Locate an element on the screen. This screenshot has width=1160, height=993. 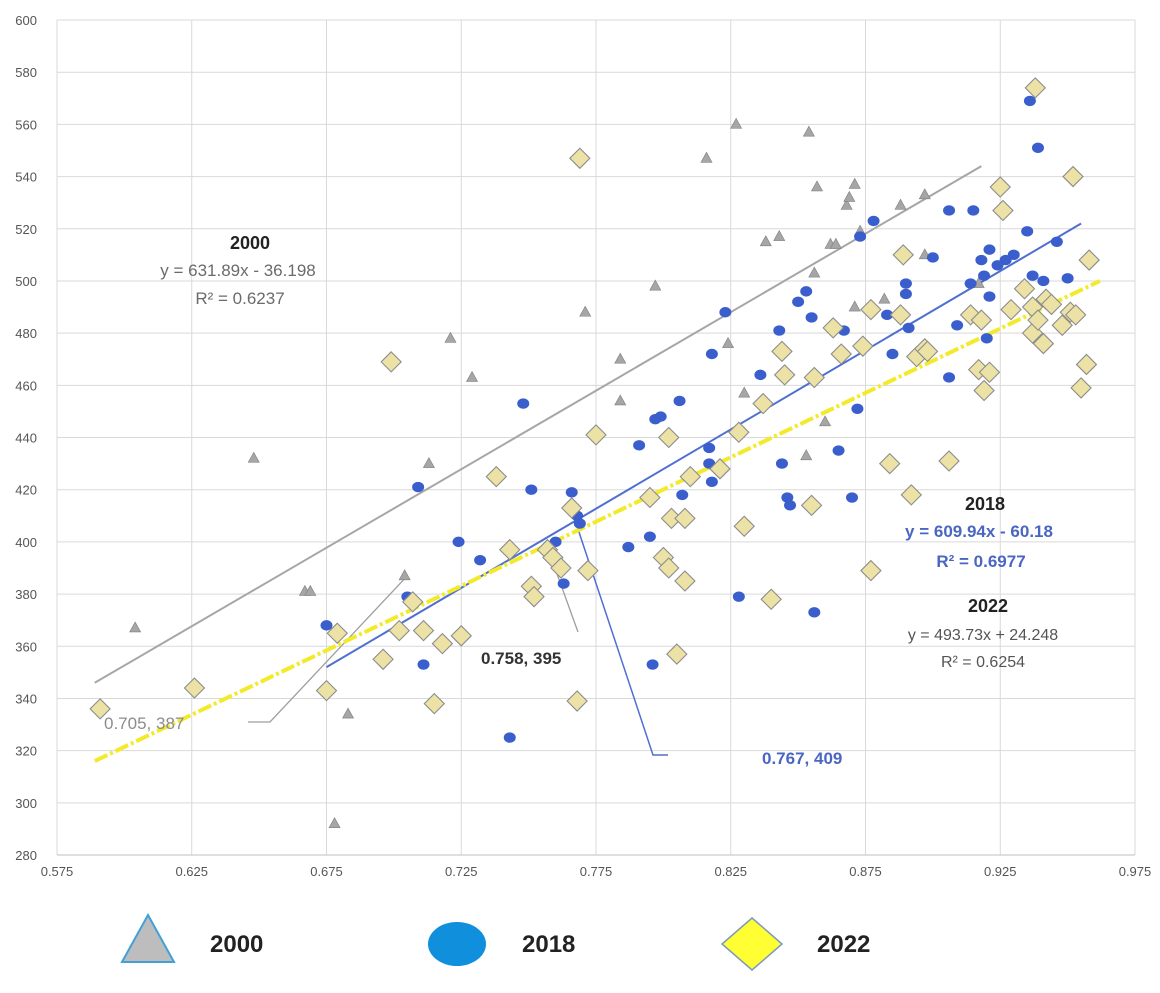
y-tick-label: 360 is located at coordinates (26, 646).